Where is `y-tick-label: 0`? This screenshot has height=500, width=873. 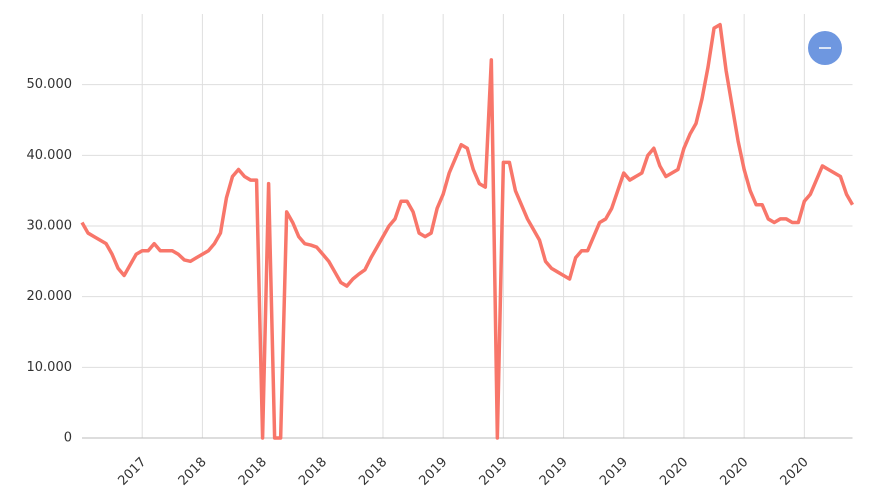
y-tick-label: 0 is located at coordinates (68, 438).